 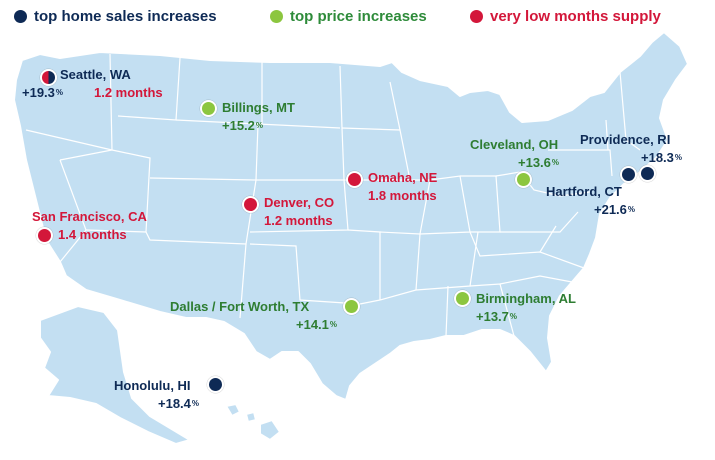 What do you see at coordinates (625, 139) in the screenshot?
I see `providence-name: Providence, RI` at bounding box center [625, 139].